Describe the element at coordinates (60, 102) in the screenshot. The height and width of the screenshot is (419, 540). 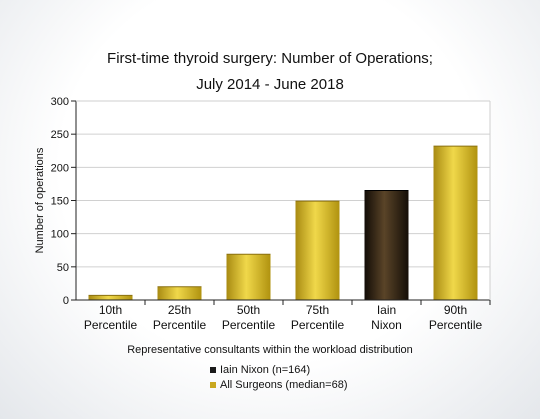
I see `y-tick-label: 300` at that location.